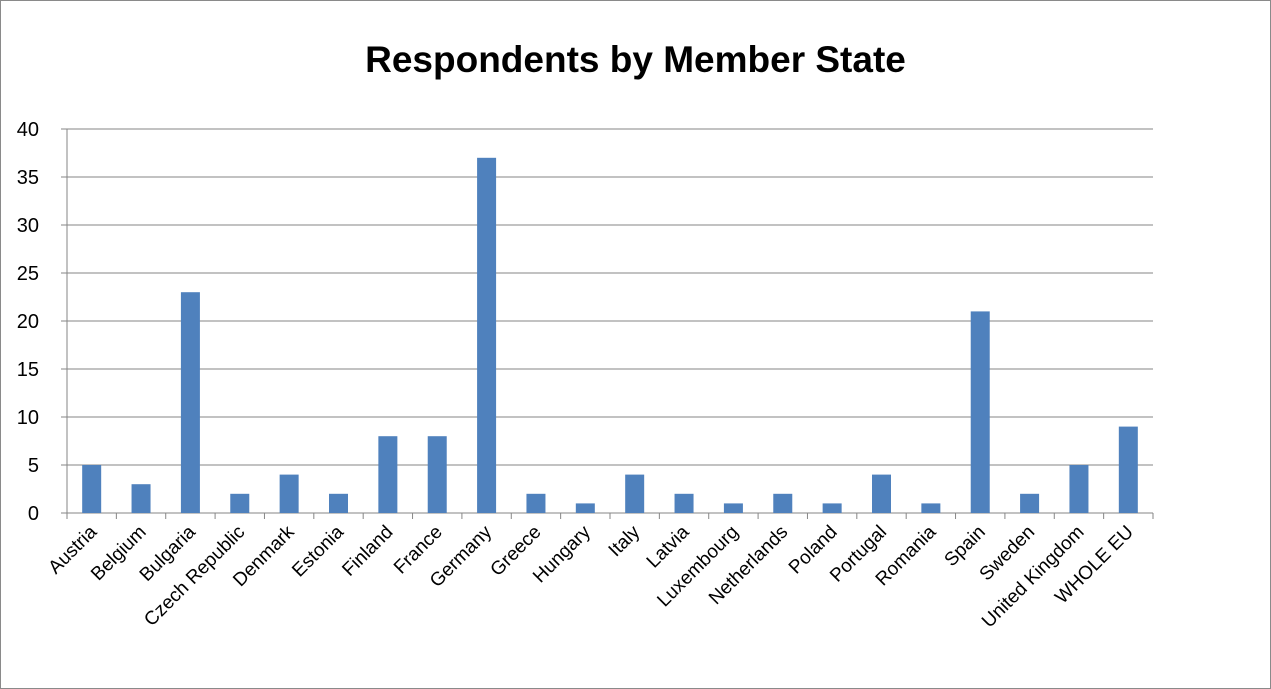 This screenshot has height=689, width=1271. I want to click on x-tick-label: Estonia, so click(318, 551).